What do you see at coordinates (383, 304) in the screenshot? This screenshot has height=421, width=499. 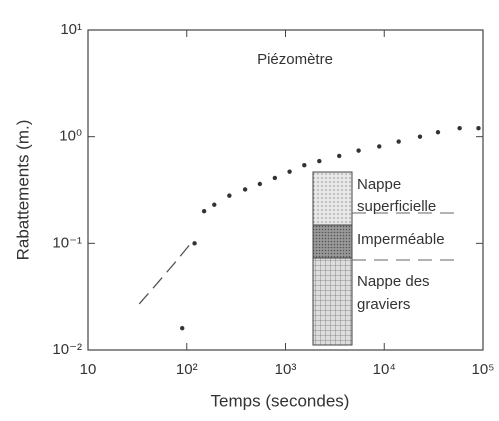 I see `inset-label: graviers` at bounding box center [383, 304].